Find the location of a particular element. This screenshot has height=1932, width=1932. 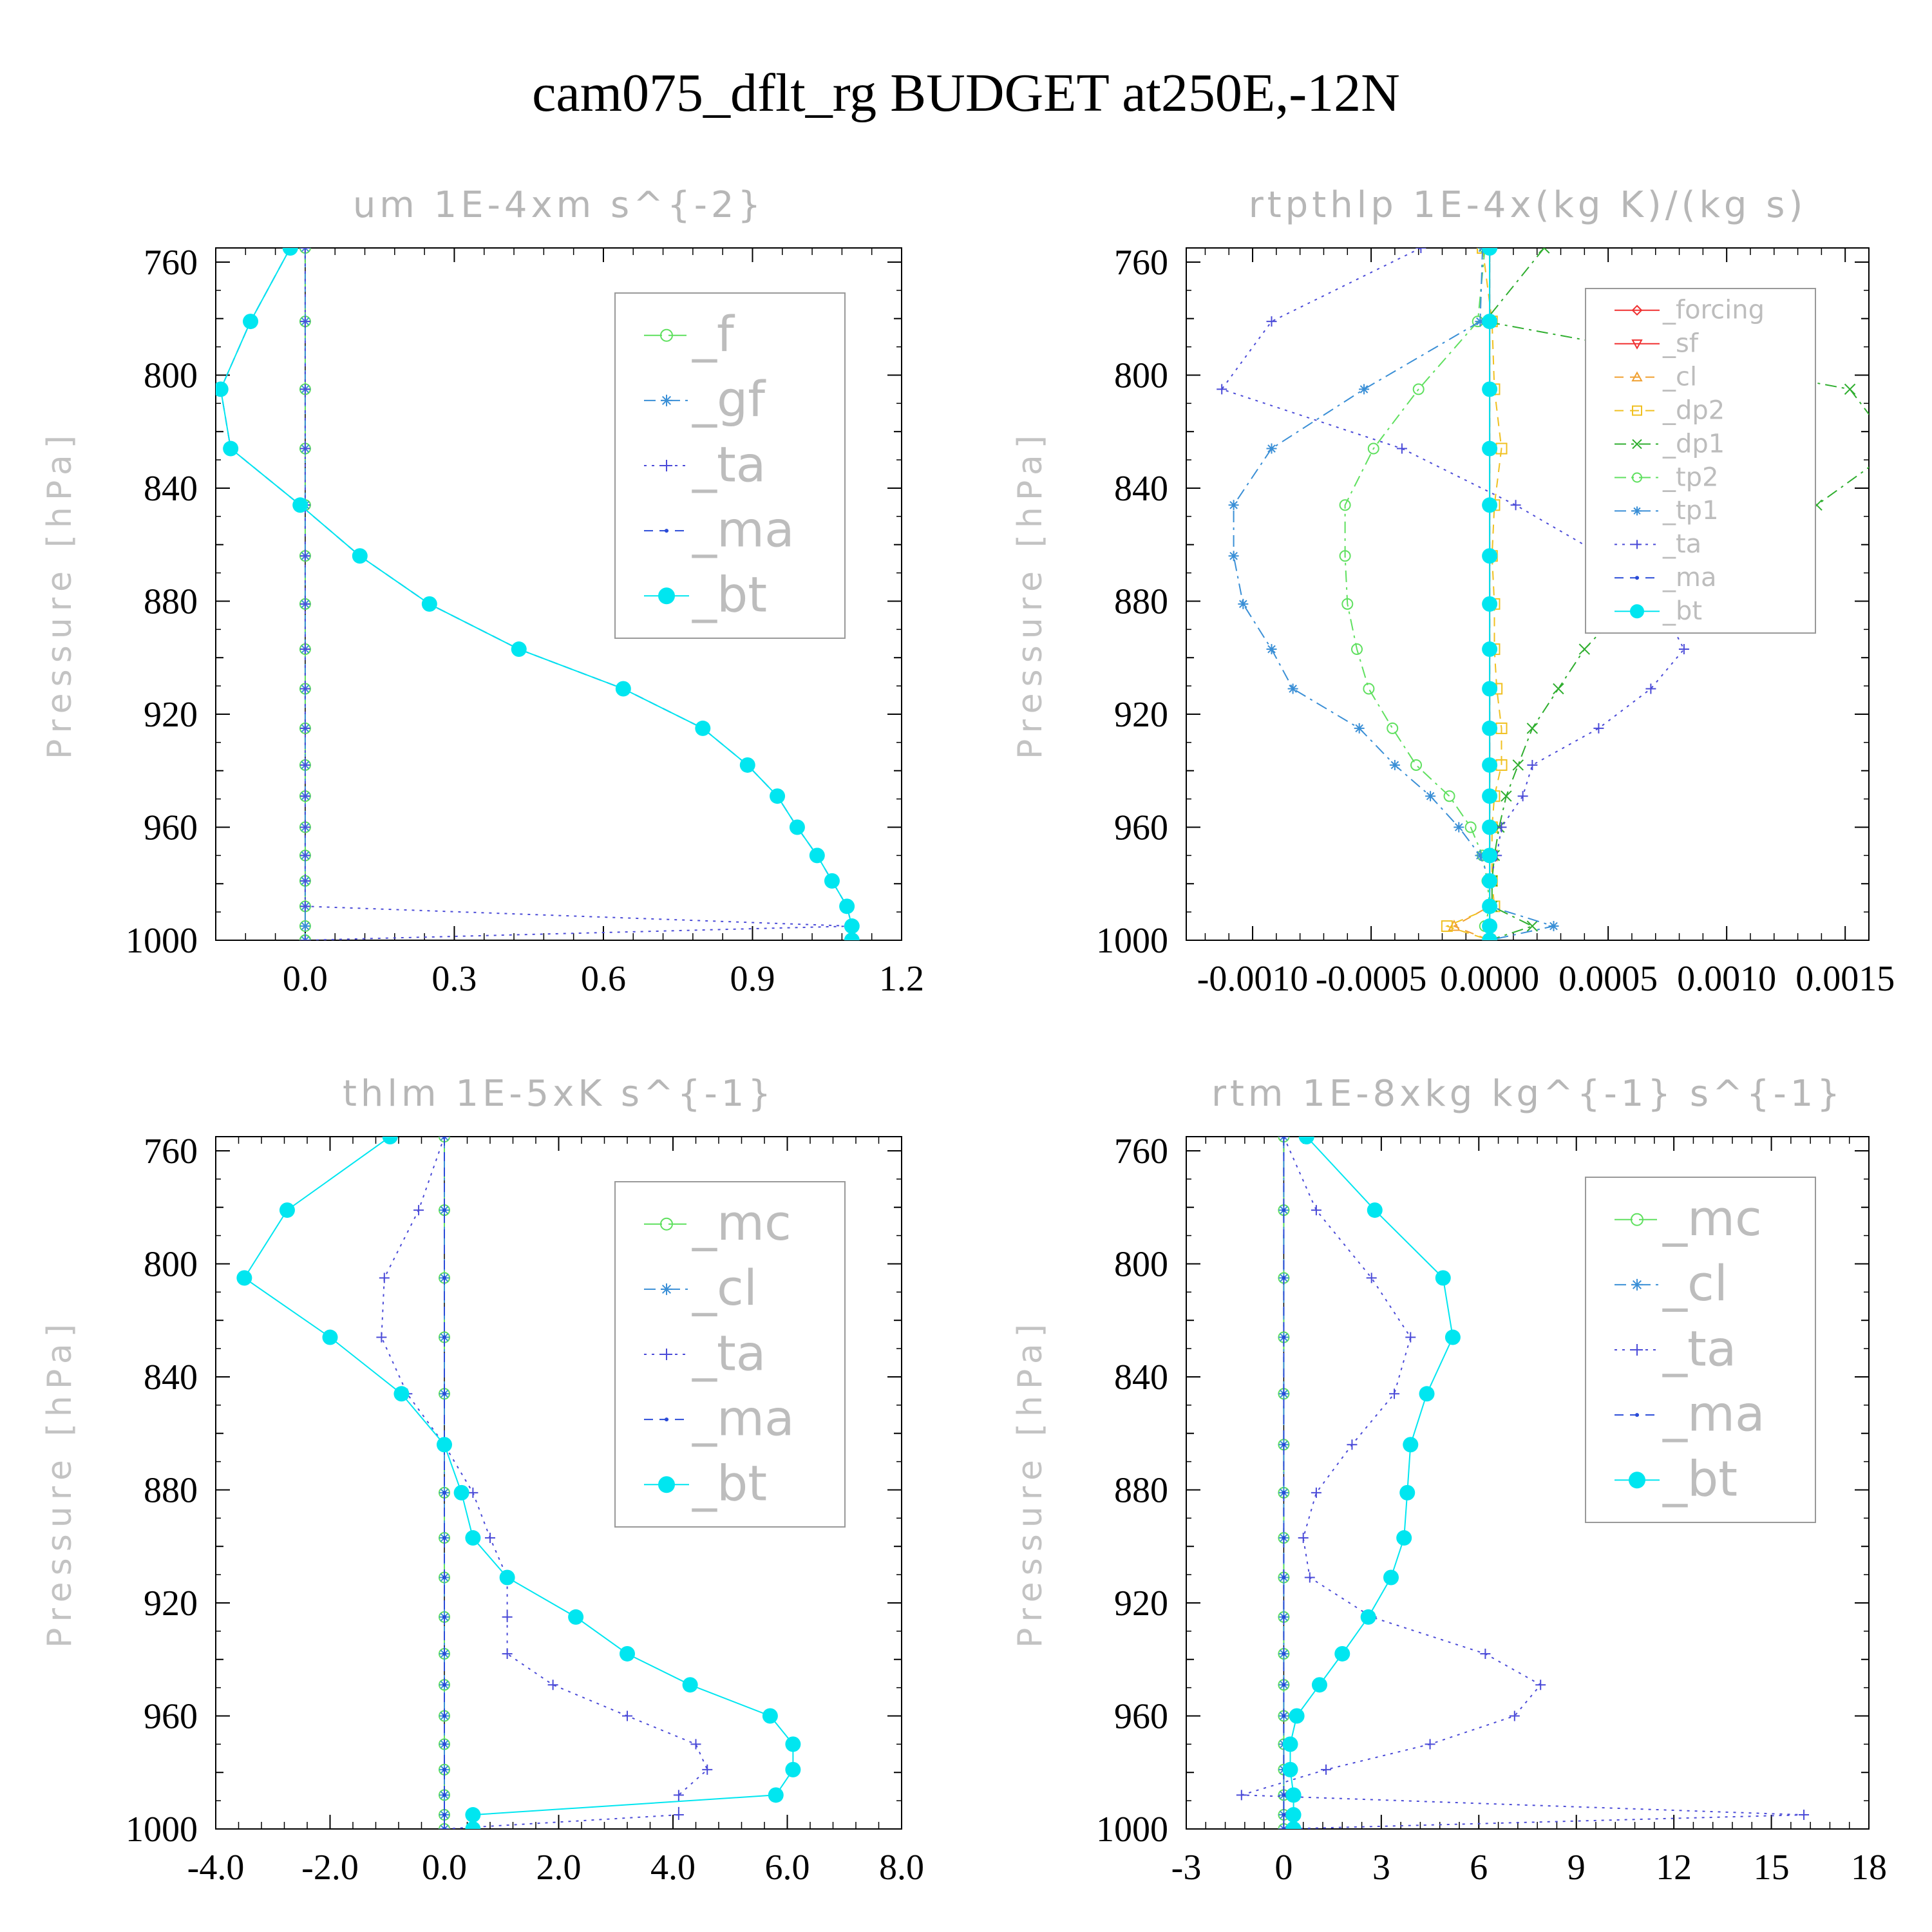

x-tick-label: 15 is located at coordinates (1772, 1868).